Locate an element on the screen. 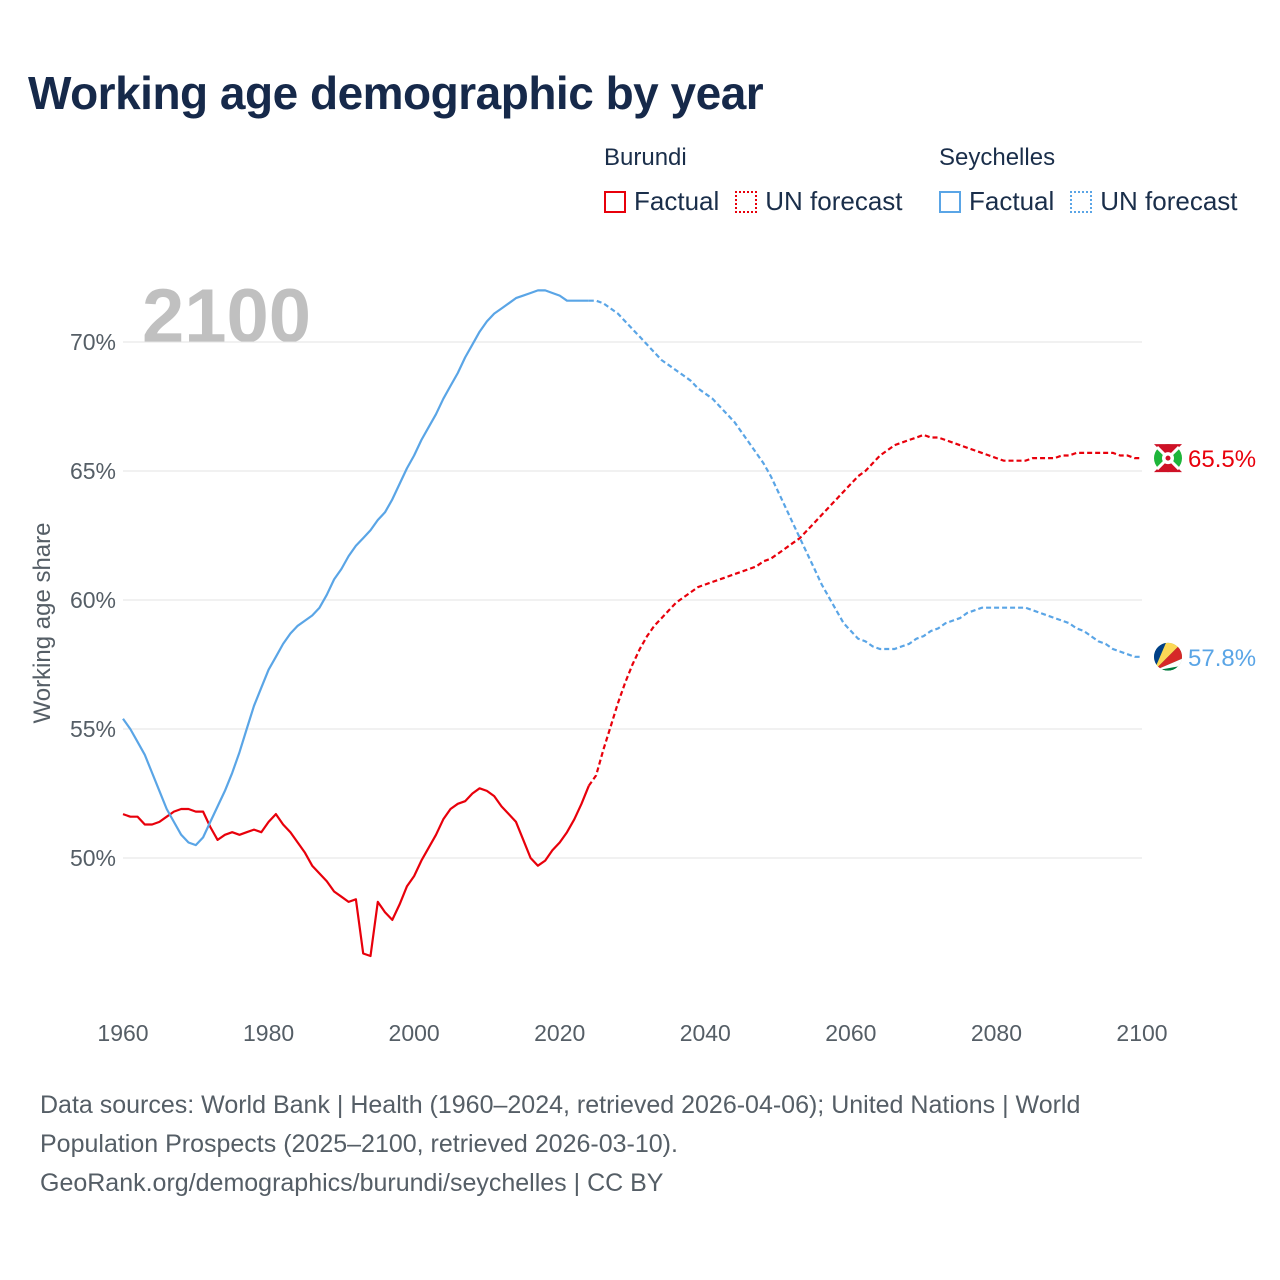 The image size is (1280, 1280). burundi-flag-icon is located at coordinates (1168, 458).